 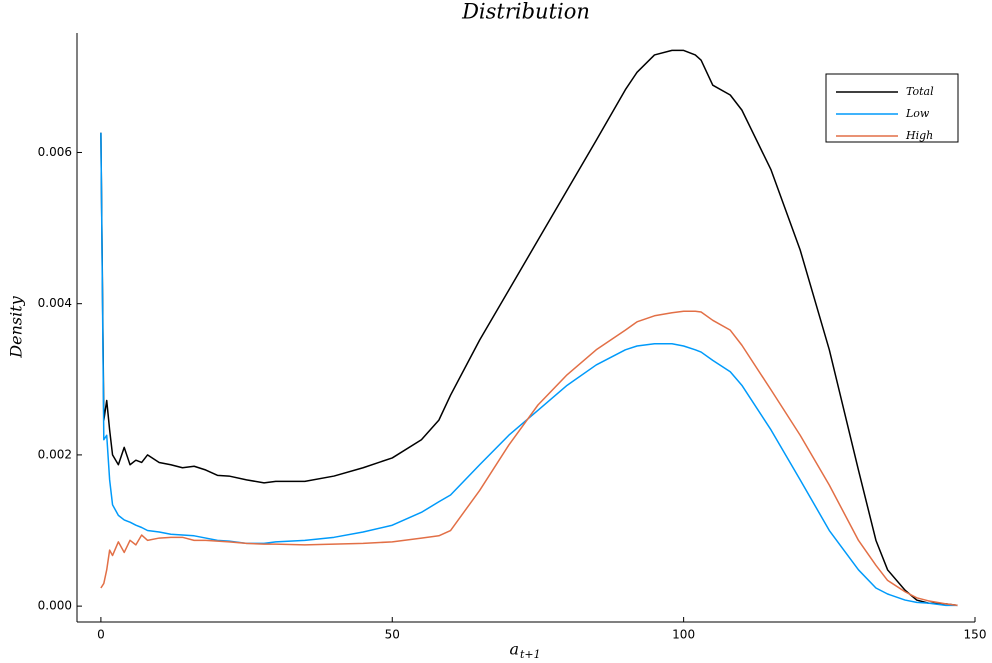 What do you see at coordinates (917, 113) in the screenshot?
I see `legend-label: Low` at bounding box center [917, 113].